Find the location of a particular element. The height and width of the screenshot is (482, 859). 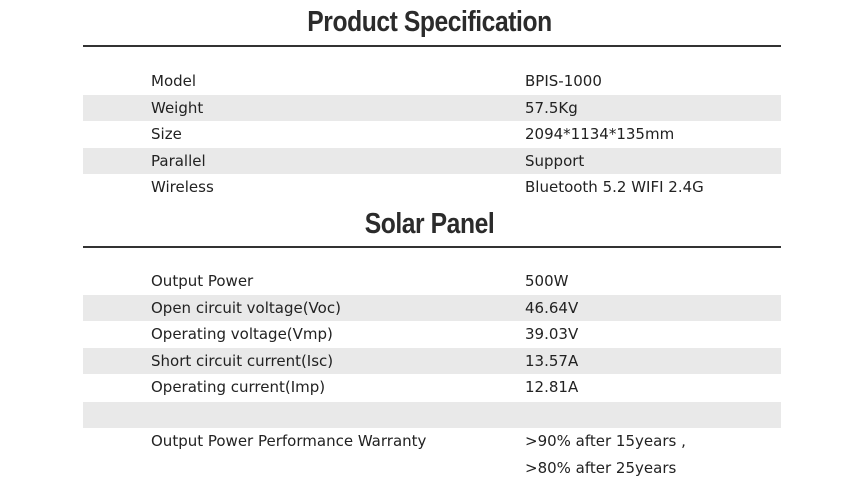

spec-value: 500W is located at coordinates (547, 281).